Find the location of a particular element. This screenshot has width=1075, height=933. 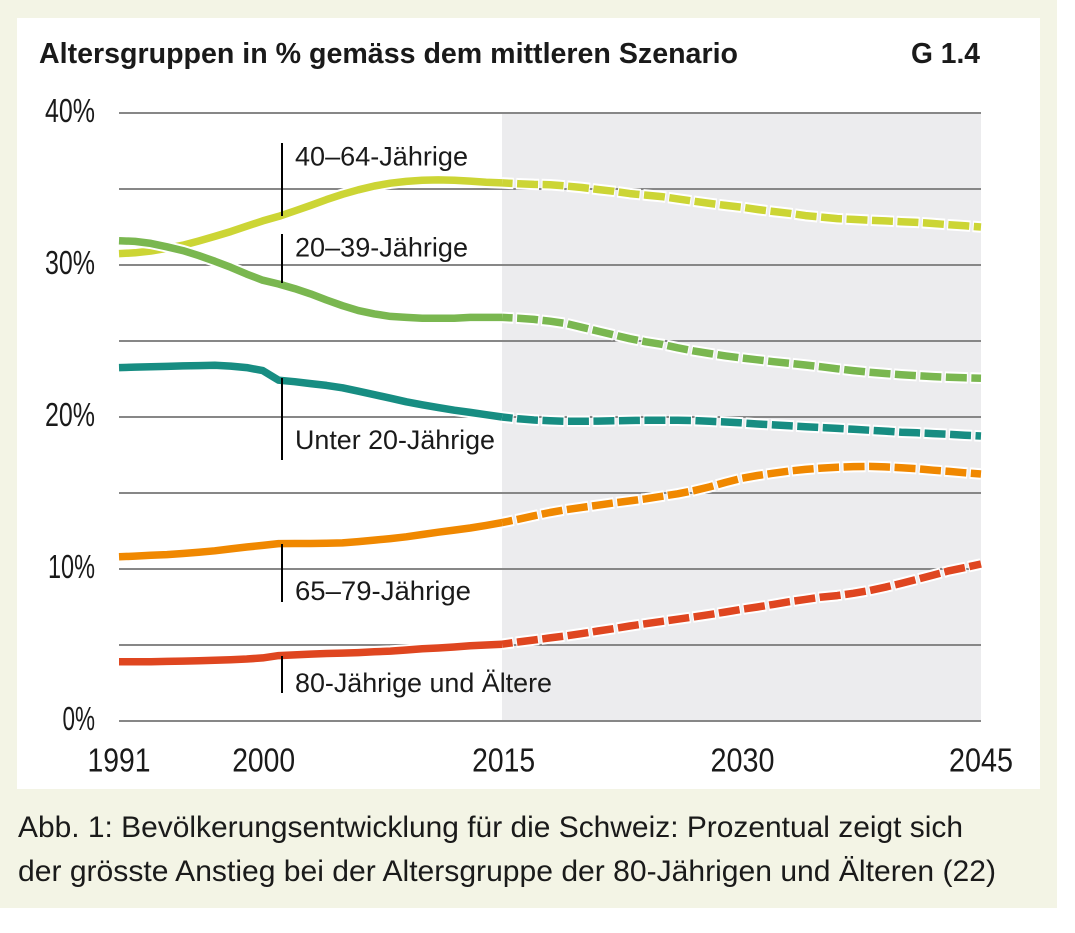

svg-text: 0% is located at coordinates (79, 718).